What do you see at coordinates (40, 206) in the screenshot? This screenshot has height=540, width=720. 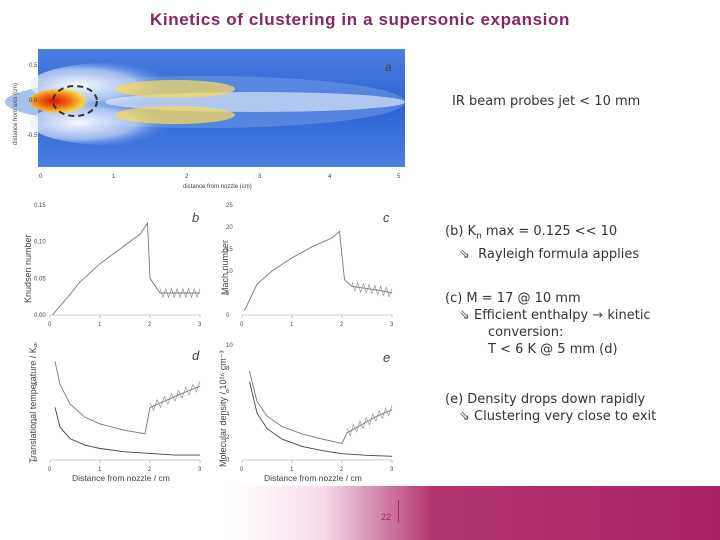 I see `panel-b-ytick: 0.15` at bounding box center [40, 206].